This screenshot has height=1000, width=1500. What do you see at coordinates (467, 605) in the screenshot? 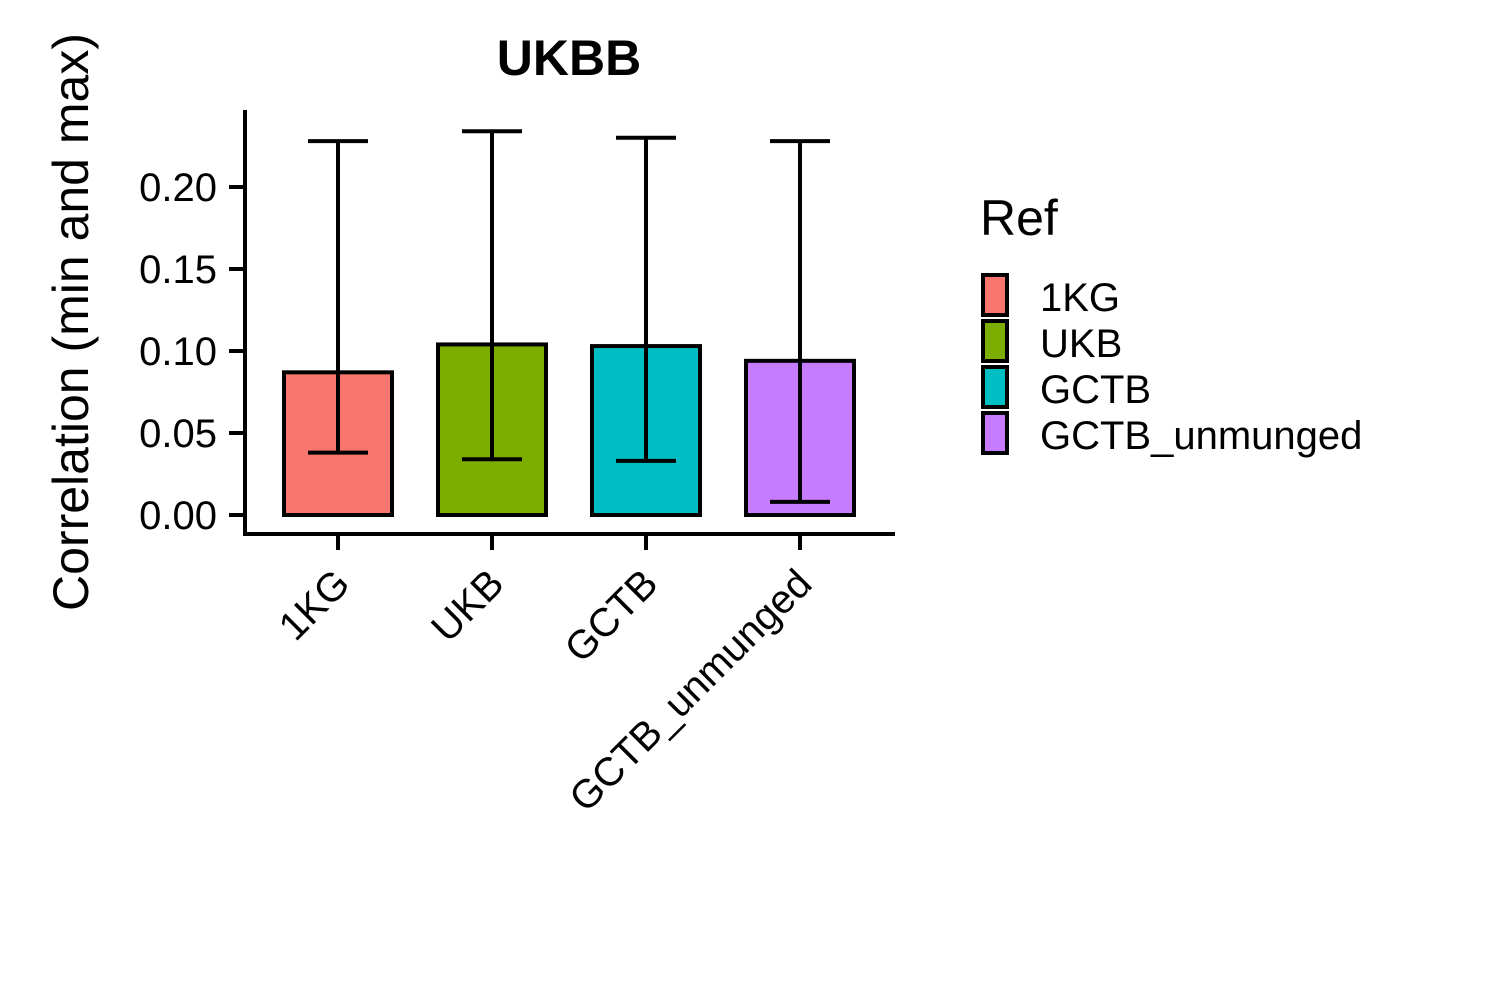
I see `x-tick-label: UKB` at bounding box center [467, 605].